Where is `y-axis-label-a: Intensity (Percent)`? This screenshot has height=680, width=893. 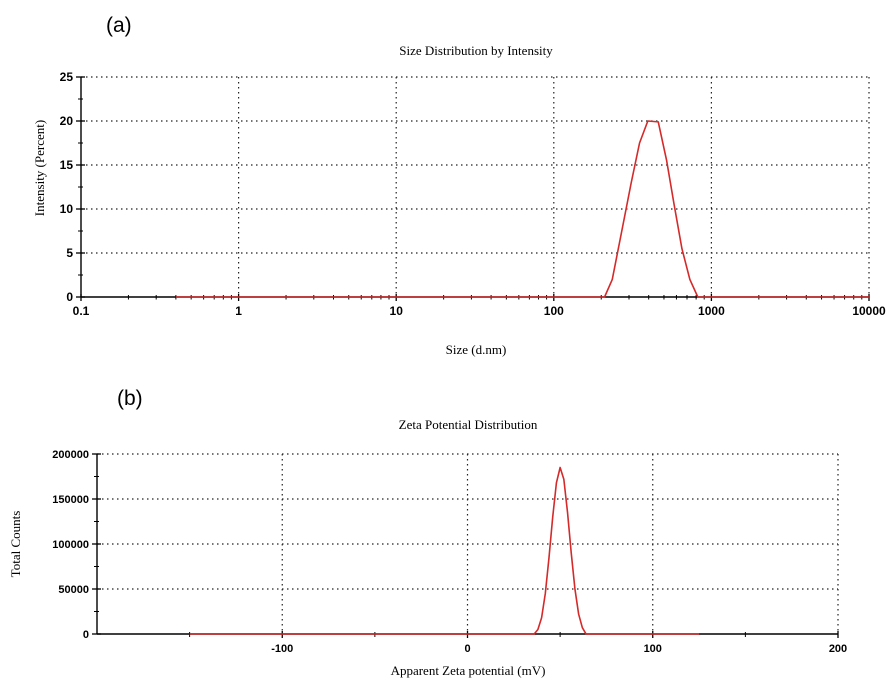
y-axis-label-a: Intensity (Percent) is located at coordinates (39, 168).